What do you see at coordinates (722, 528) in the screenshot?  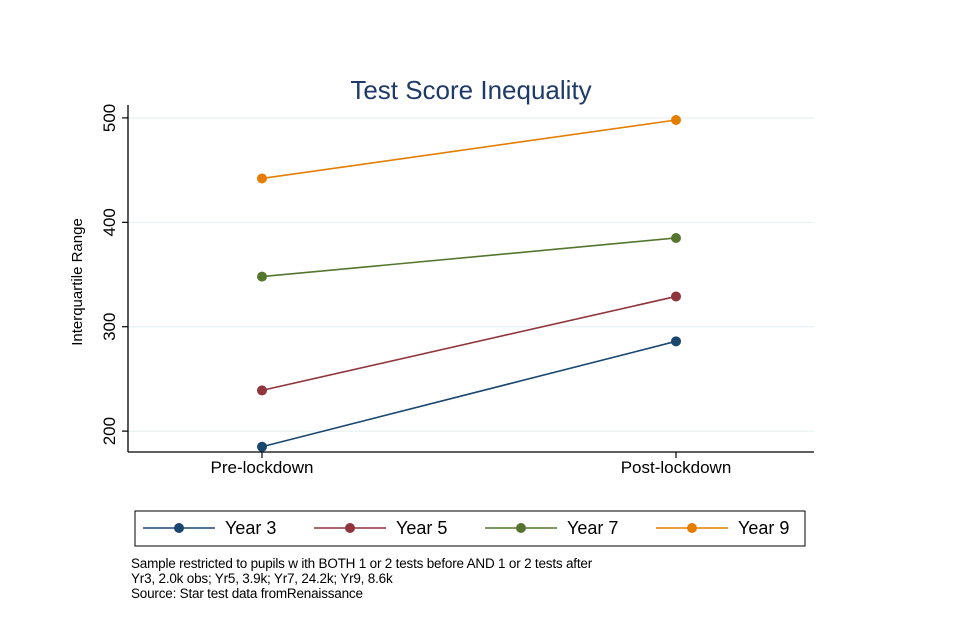 I see `legend-item: Year 9` at bounding box center [722, 528].